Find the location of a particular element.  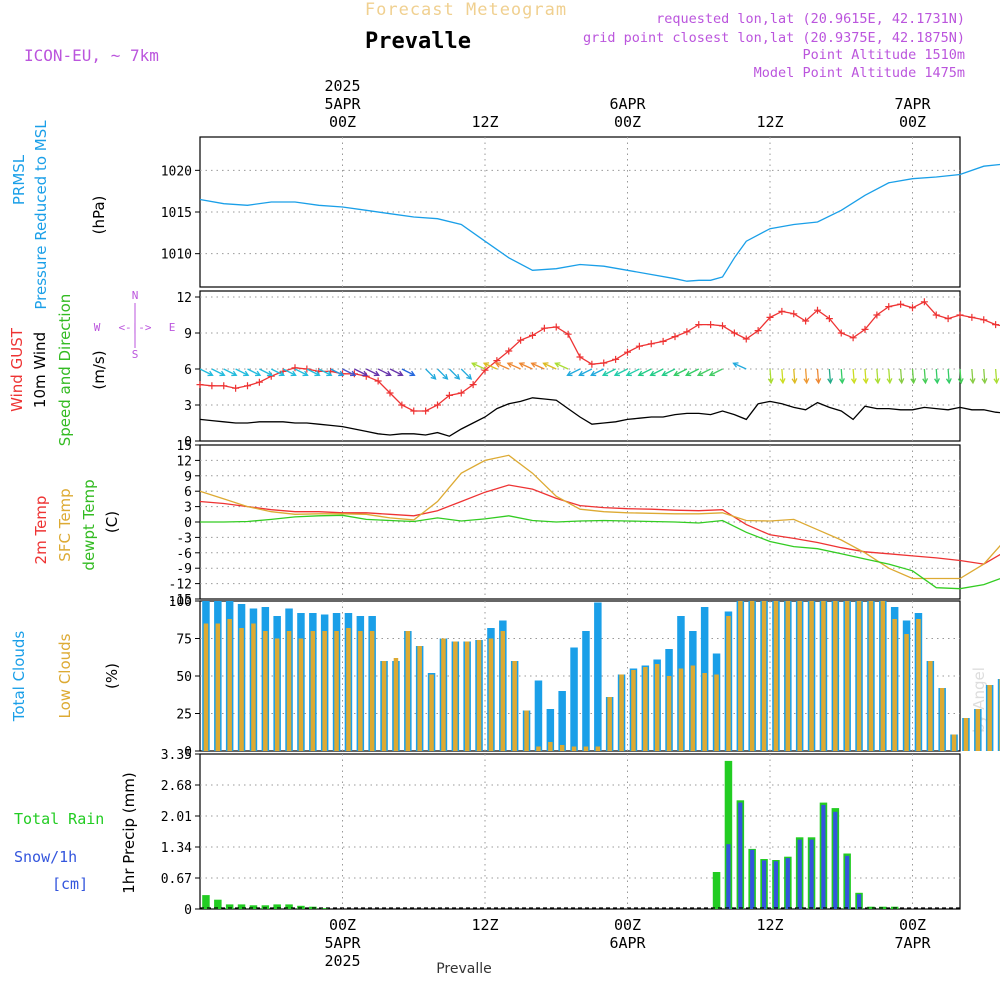

temp-labels: 2m Temp SFC Temp dewpt Temp (C) is located at coordinates (76, 524).